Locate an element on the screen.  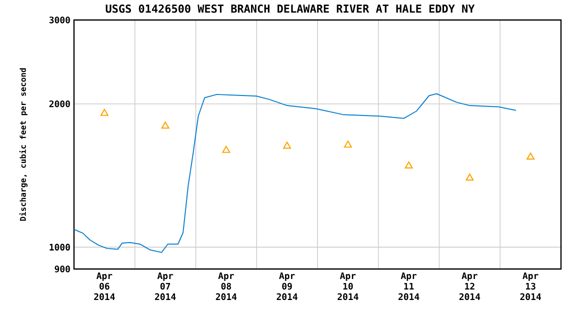
y-tick-label: 2000 is located at coordinates (59, 104).